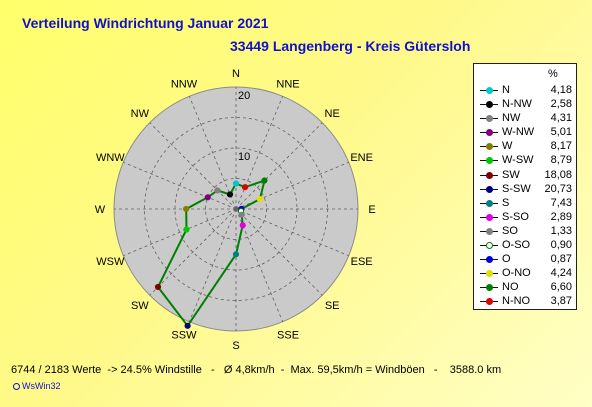 The image size is (592, 407). Describe the element at coordinates (516, 273) in the screenshot. I see `legend-label: O-NO` at that location.